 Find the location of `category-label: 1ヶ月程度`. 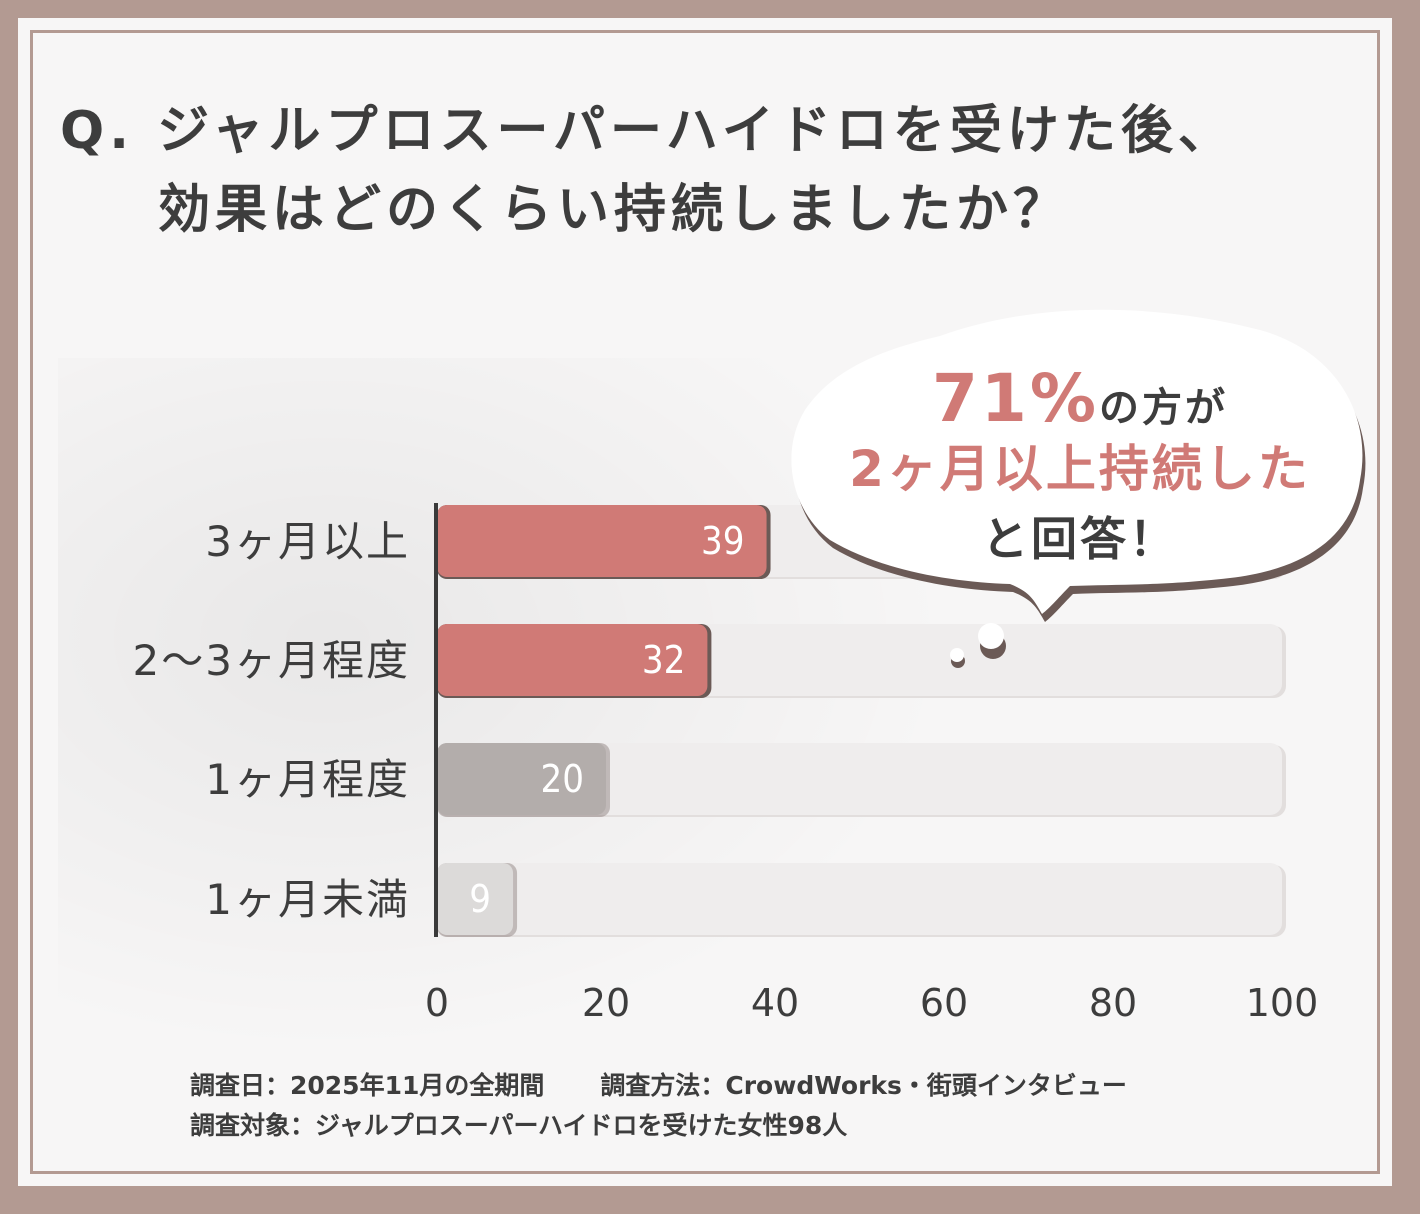

category-label: 1ヶ月程度 is located at coordinates (307, 779).